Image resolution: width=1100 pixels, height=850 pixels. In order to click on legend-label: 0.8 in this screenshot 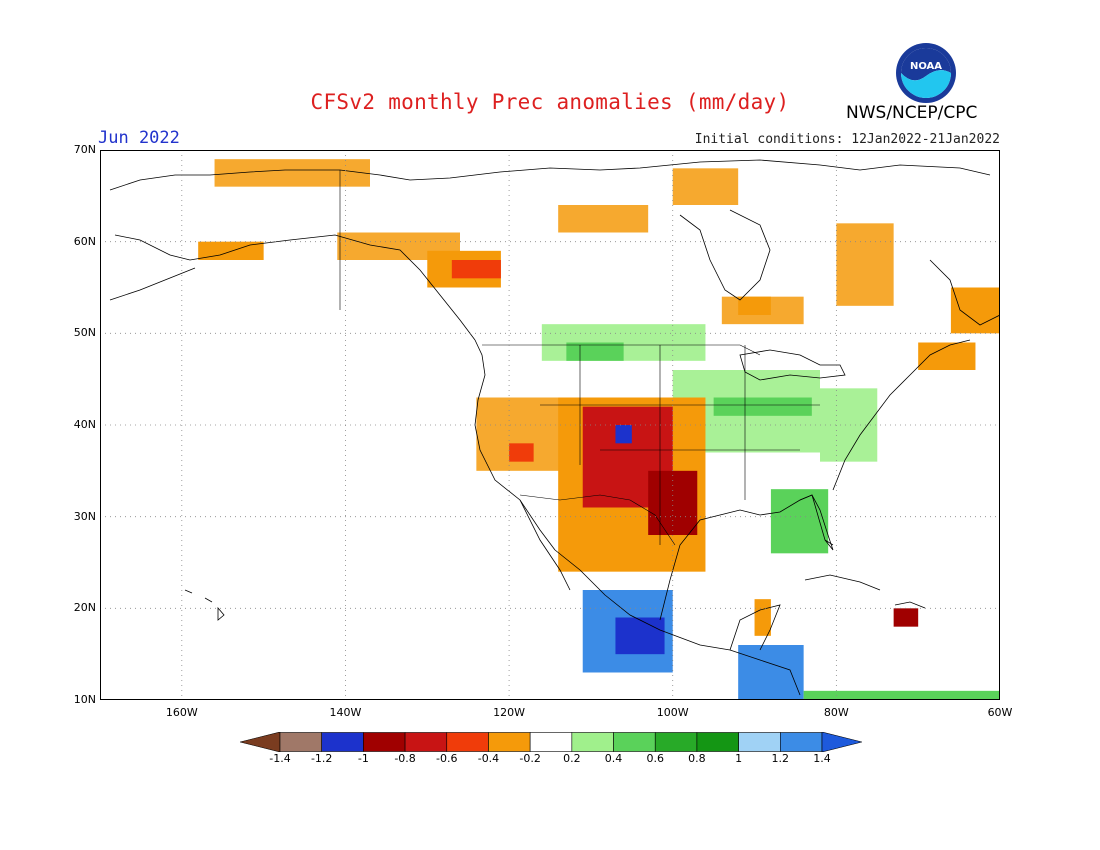, I will do `click(697, 758)`.